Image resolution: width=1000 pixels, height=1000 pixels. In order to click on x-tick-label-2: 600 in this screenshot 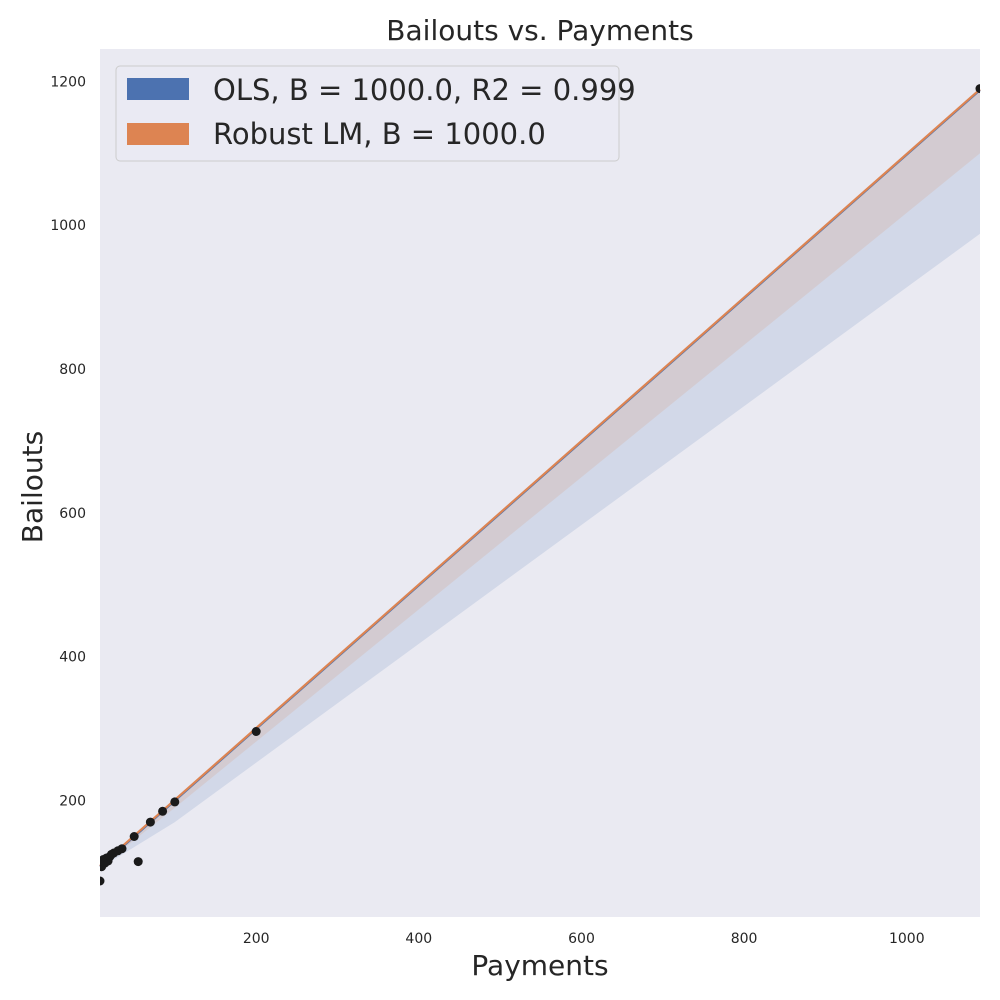, I will do `click(581, 939)`.